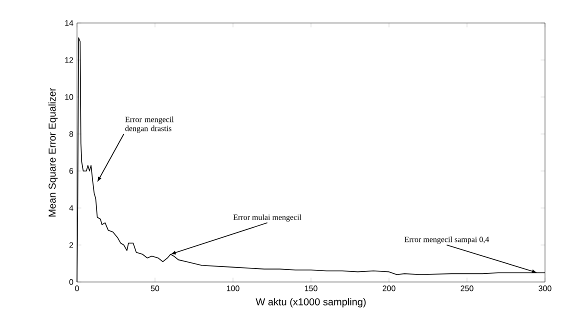 This screenshot has width=584, height=325. What do you see at coordinates (447, 240) in the screenshot?
I see `annotation: Error mengecil sampai 0,4` at bounding box center [447, 240].